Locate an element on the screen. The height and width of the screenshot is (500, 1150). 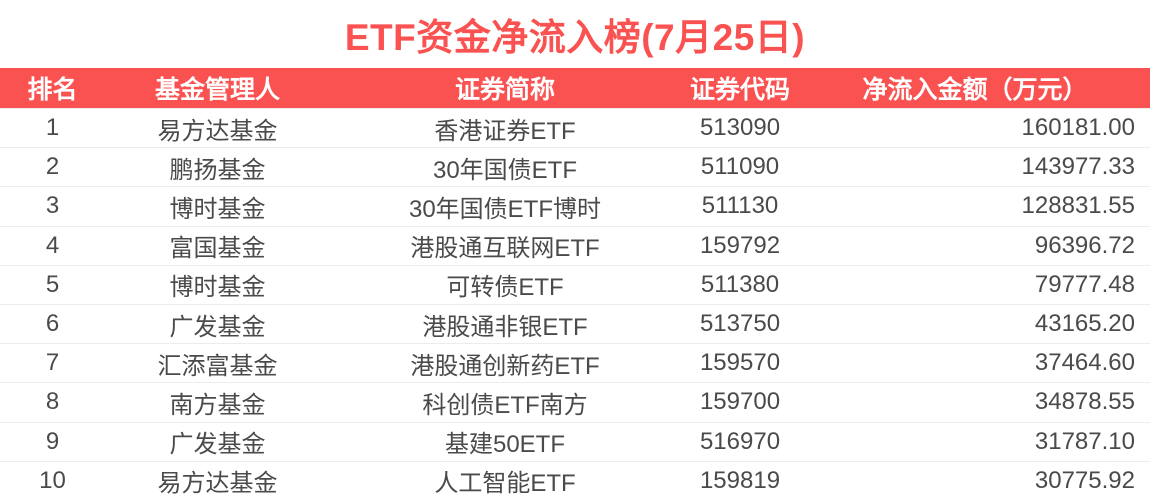
rank-cell: 7 is located at coordinates (52, 363).